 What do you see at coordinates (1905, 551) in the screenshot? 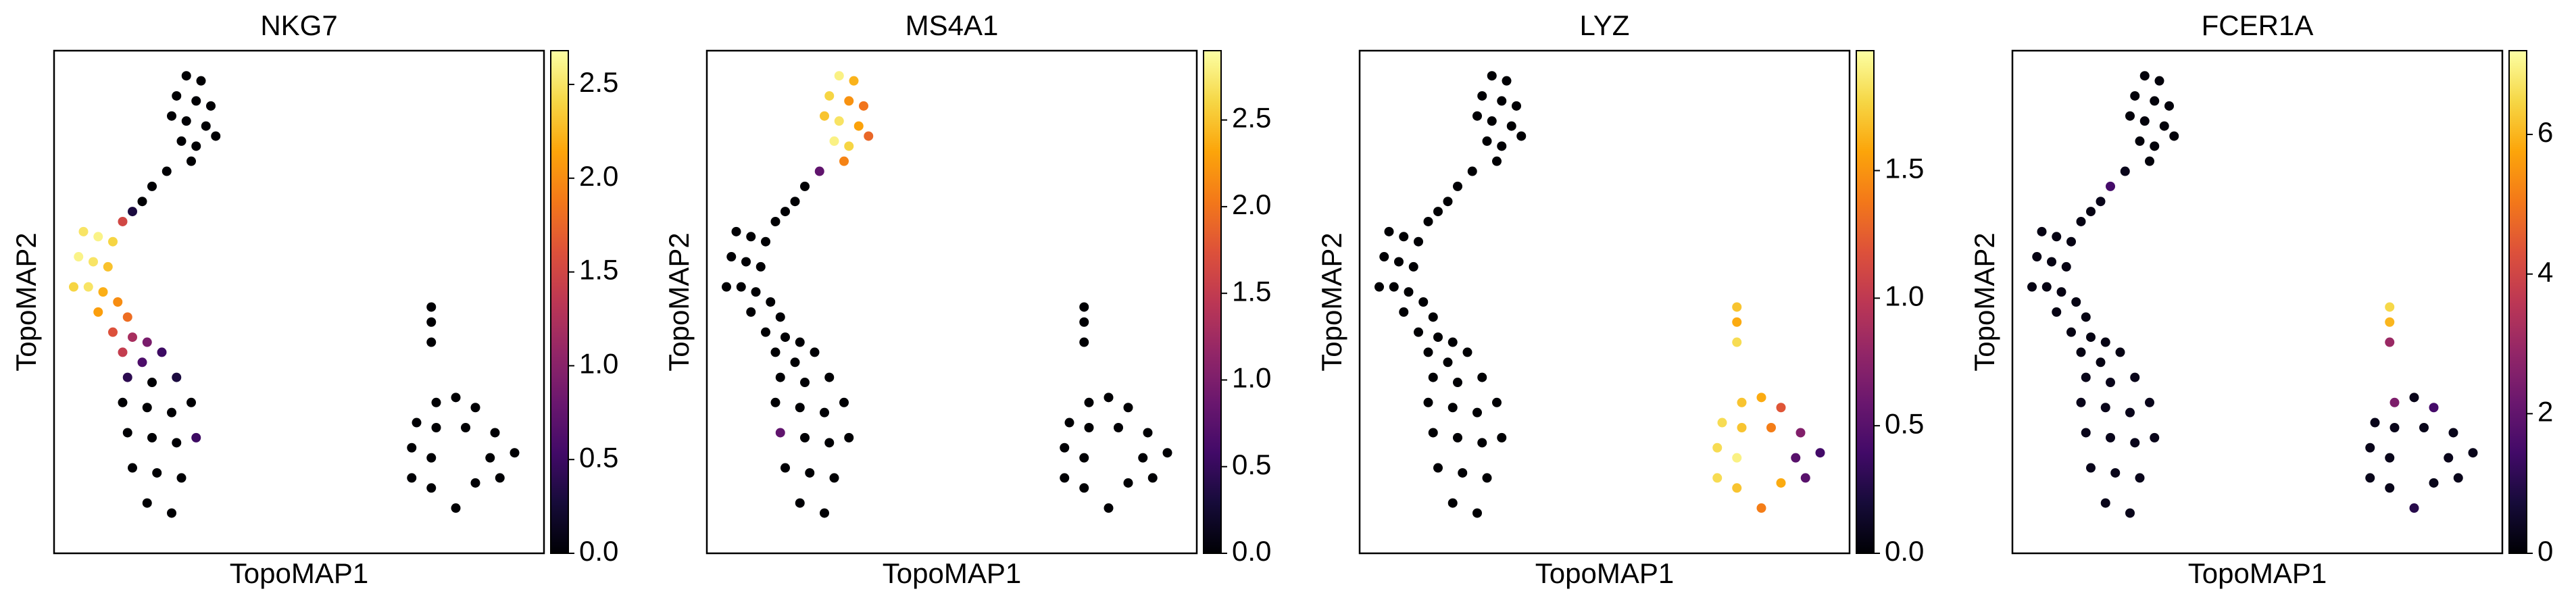
I see `colorbar-tick-label: 0.0` at bounding box center [1905, 551].